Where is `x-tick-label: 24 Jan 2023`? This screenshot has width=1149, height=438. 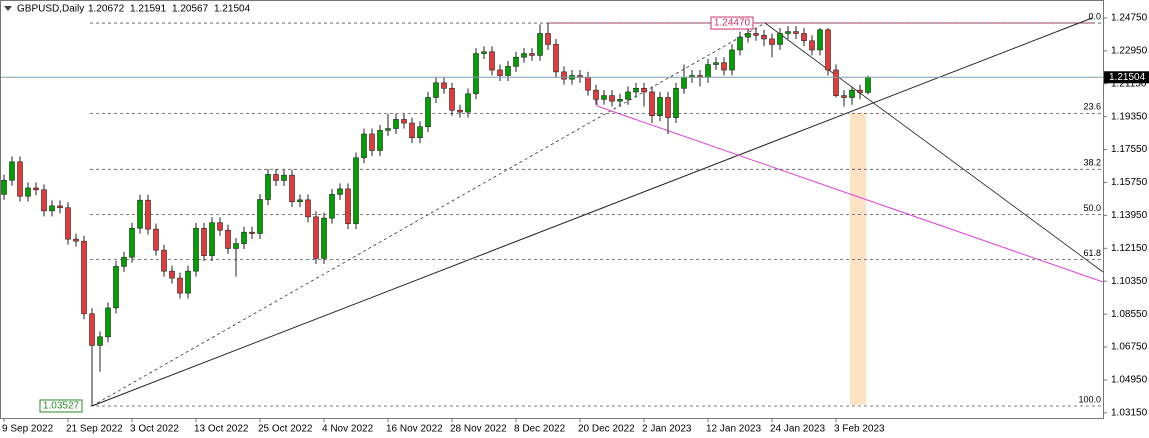
x-tick-label: 24 Jan 2023 is located at coordinates (797, 429).